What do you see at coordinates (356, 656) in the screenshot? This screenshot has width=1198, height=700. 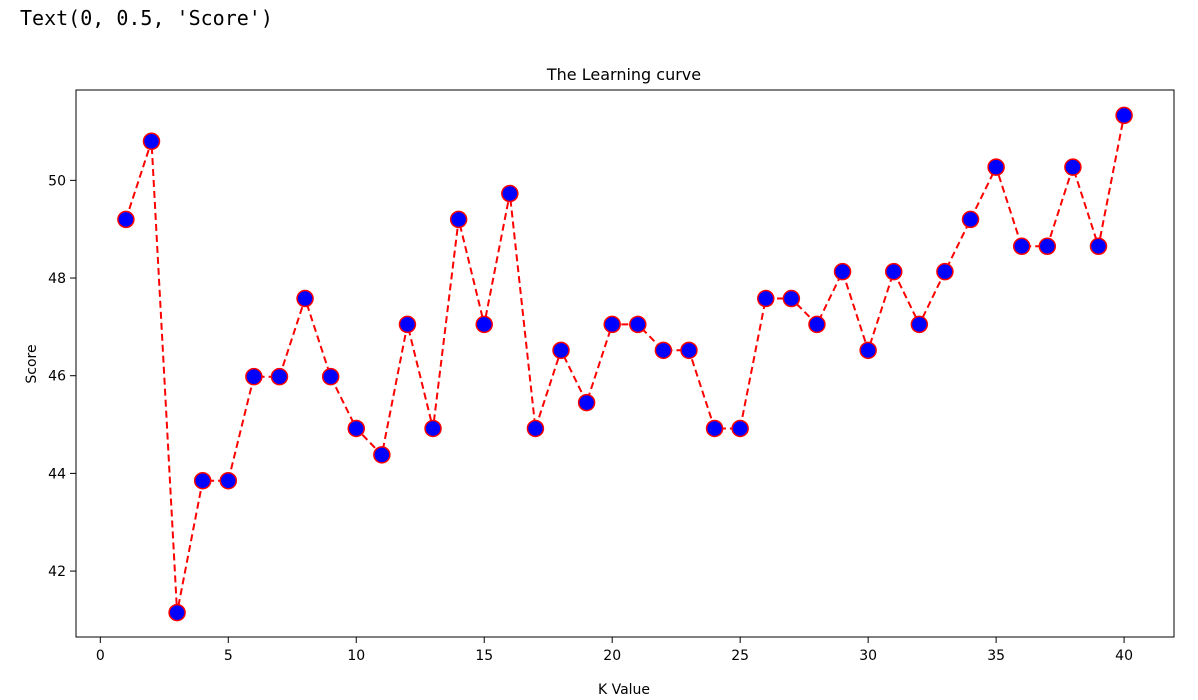 I see `x-tick-label-10: 10` at bounding box center [356, 656].